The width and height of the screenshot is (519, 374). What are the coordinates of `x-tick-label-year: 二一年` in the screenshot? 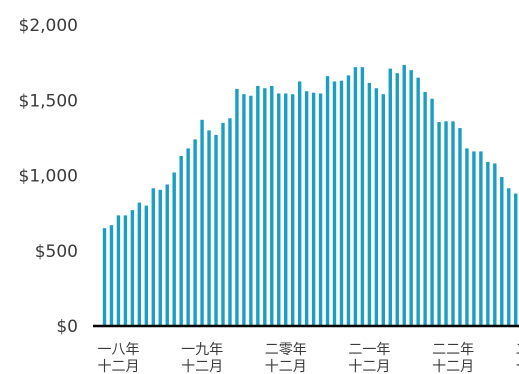 It's located at (369, 350).